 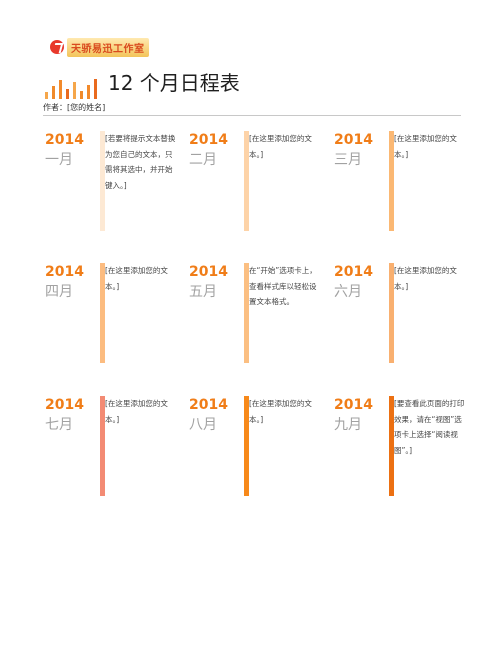 I want to click on month-block-apr: 2014 四月 [在这里添加您的文本。], so click(x=115, y=315).